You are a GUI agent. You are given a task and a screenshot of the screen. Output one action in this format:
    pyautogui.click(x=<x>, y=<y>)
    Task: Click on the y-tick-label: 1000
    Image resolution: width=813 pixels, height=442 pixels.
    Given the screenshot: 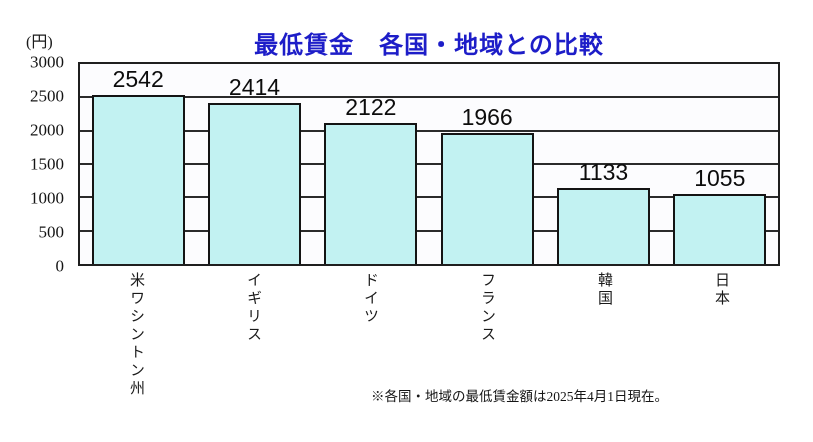 What is the action you would take?
    pyautogui.click(x=47, y=198)
    